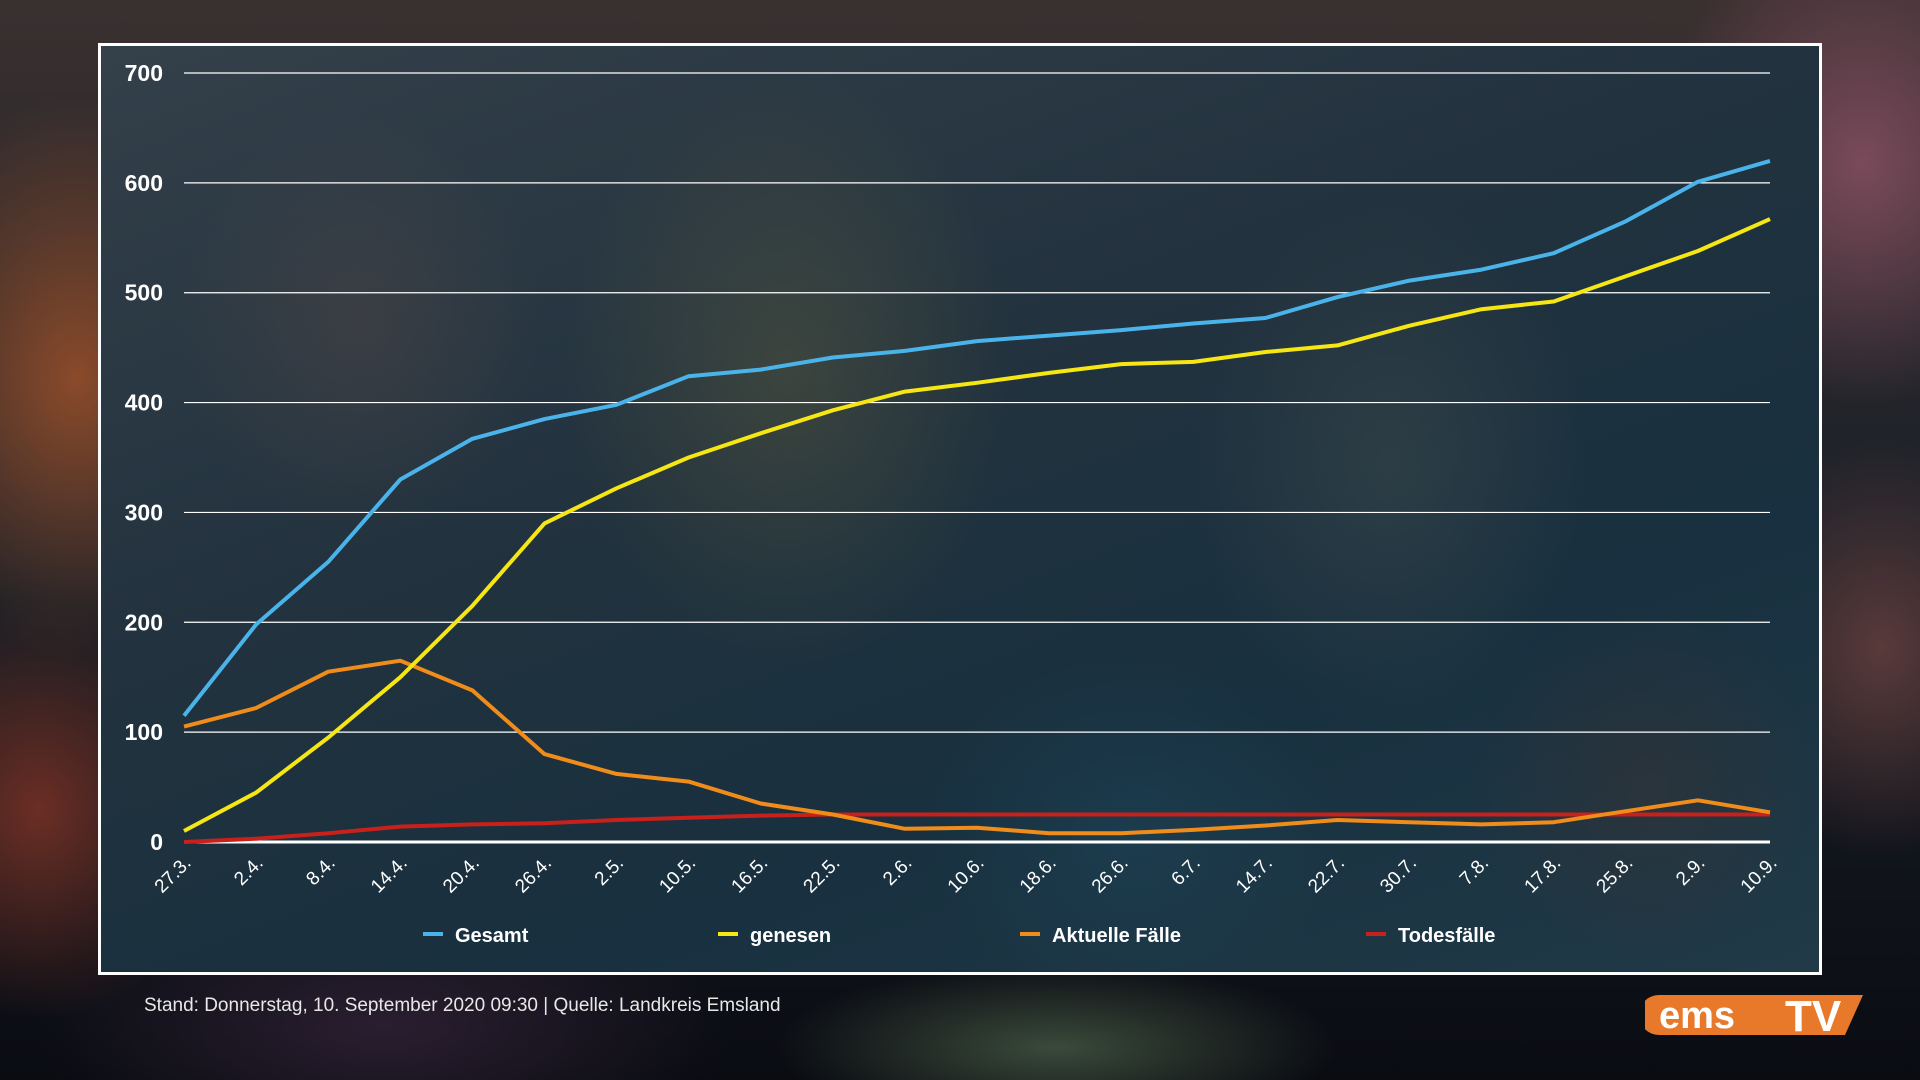  I want to click on x-tick-label: 2.4., so click(248, 871).